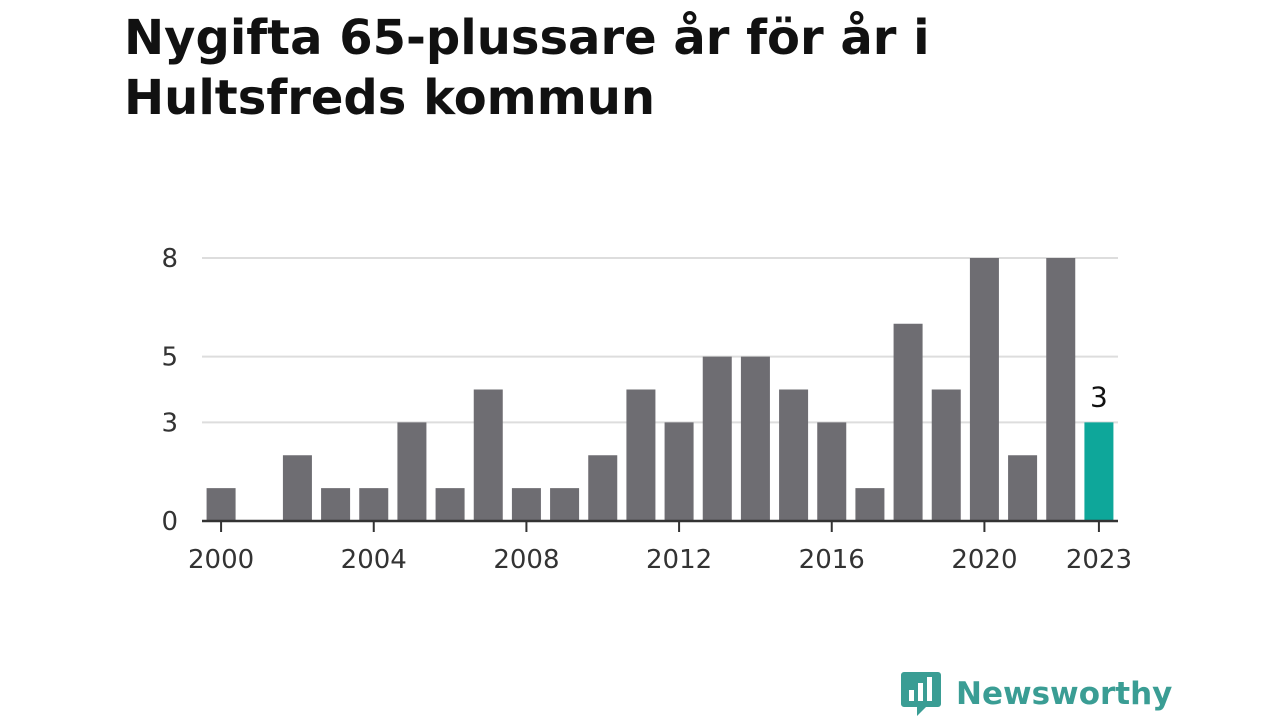 The width and height of the screenshot is (1280, 720). What do you see at coordinates (374, 504) in the screenshot?
I see `bar-2004` at bounding box center [374, 504].